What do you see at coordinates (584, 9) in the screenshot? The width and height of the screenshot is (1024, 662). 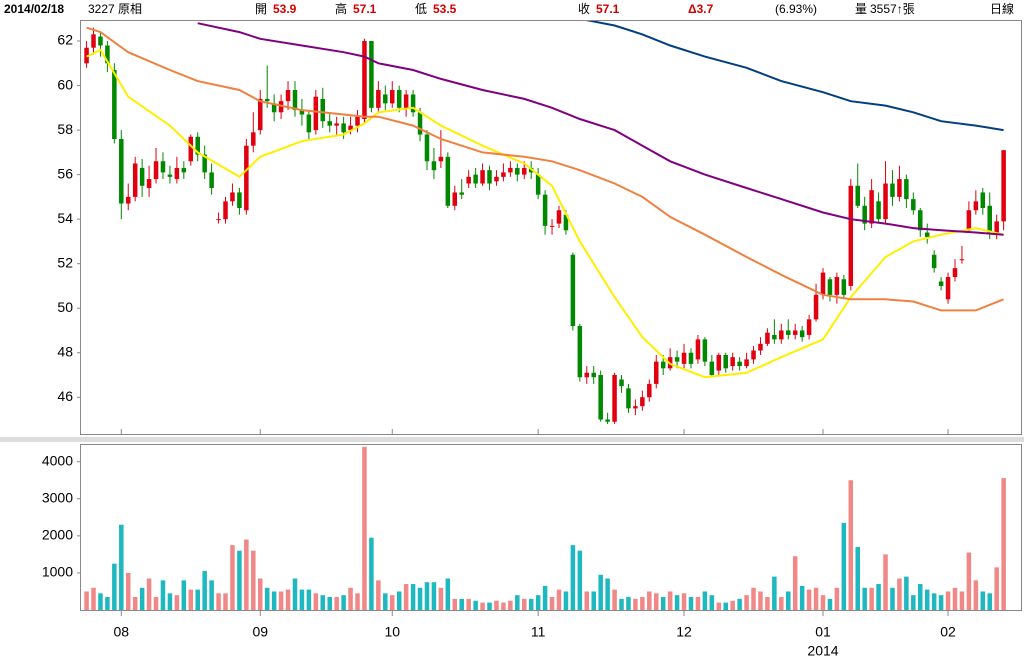 I see `close-label: 收` at bounding box center [584, 9].